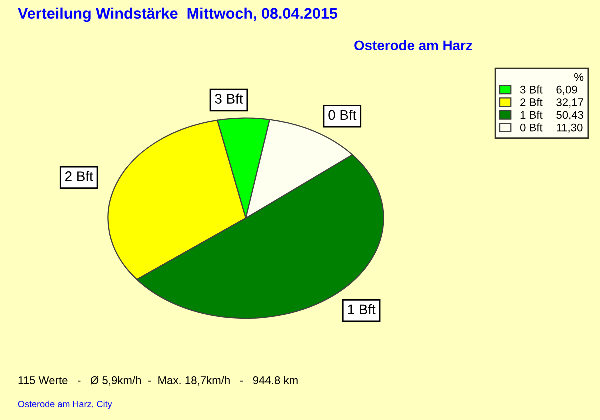 This screenshot has width=600, height=420. What do you see at coordinates (570, 115) in the screenshot?
I see `data-label: 50,43` at bounding box center [570, 115].